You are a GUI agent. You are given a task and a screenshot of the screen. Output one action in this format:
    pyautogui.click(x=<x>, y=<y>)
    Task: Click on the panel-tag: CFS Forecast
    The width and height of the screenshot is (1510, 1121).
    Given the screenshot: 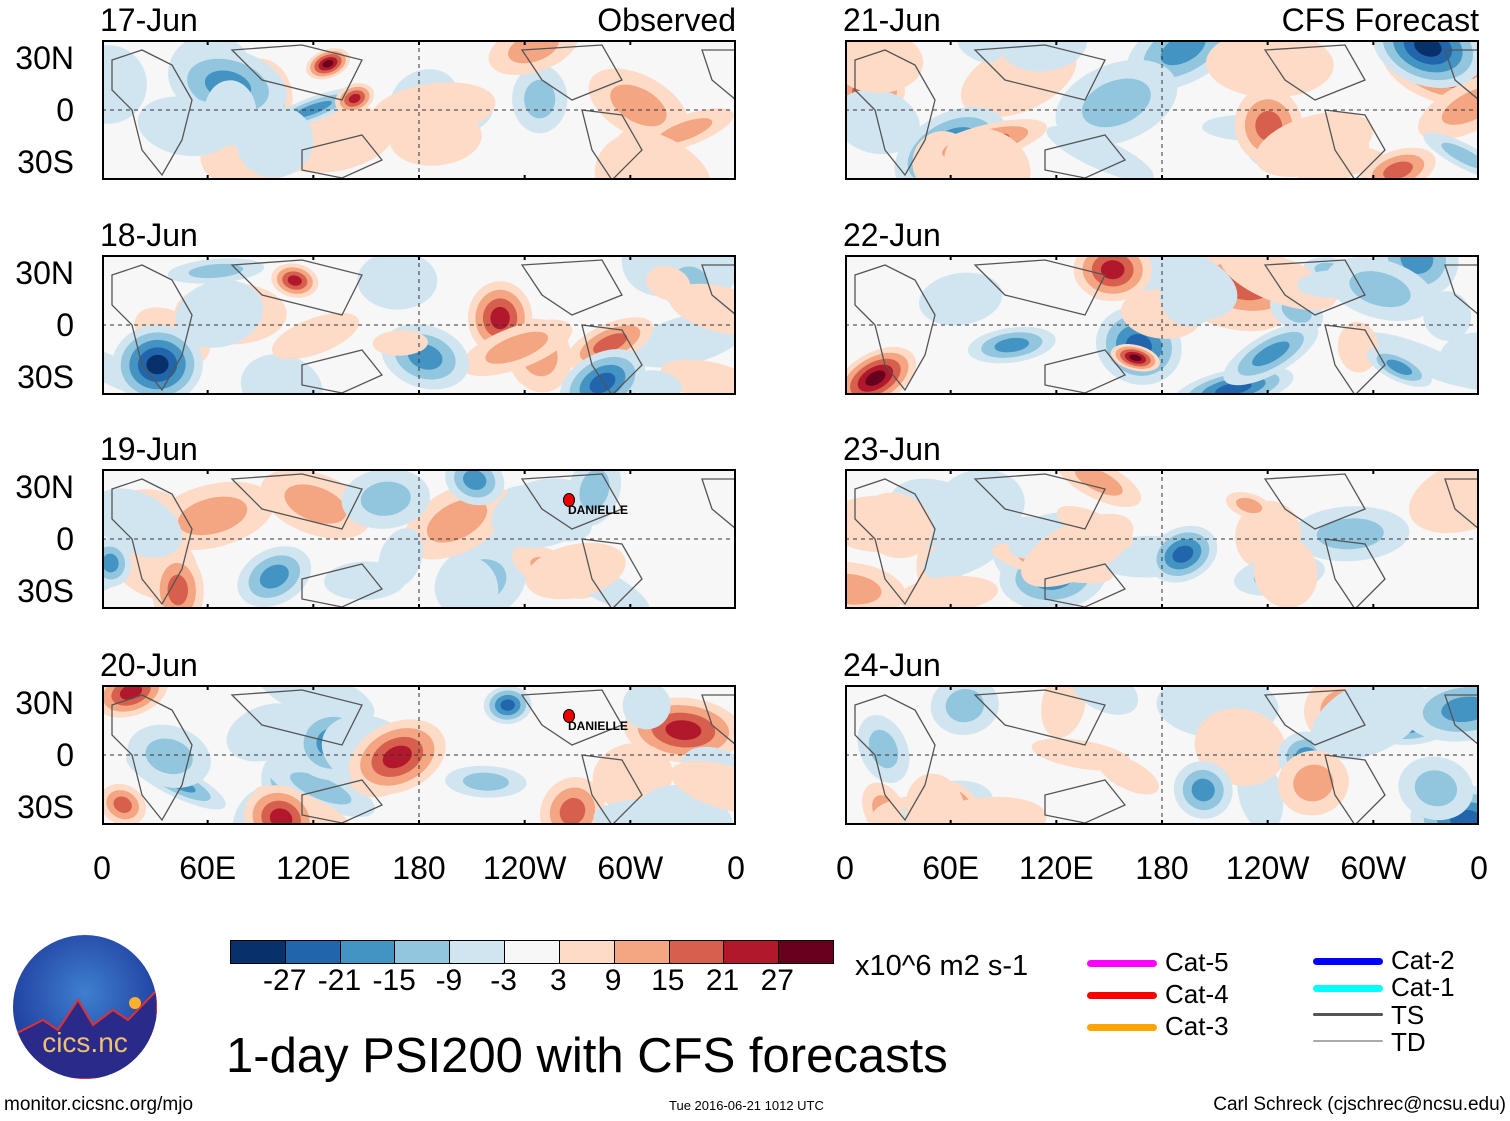 What is the action you would take?
    pyautogui.click(x=1380, y=20)
    